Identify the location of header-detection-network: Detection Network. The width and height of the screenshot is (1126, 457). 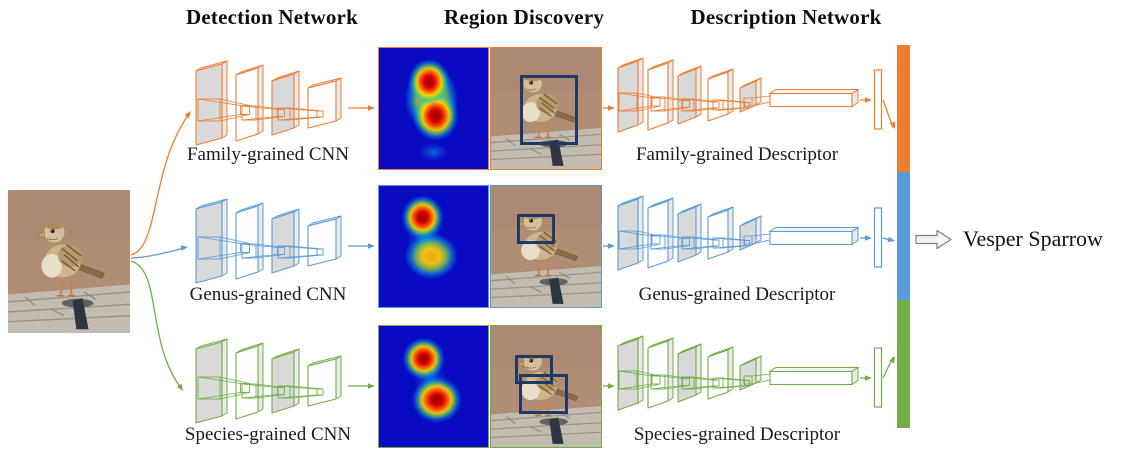
(272, 17).